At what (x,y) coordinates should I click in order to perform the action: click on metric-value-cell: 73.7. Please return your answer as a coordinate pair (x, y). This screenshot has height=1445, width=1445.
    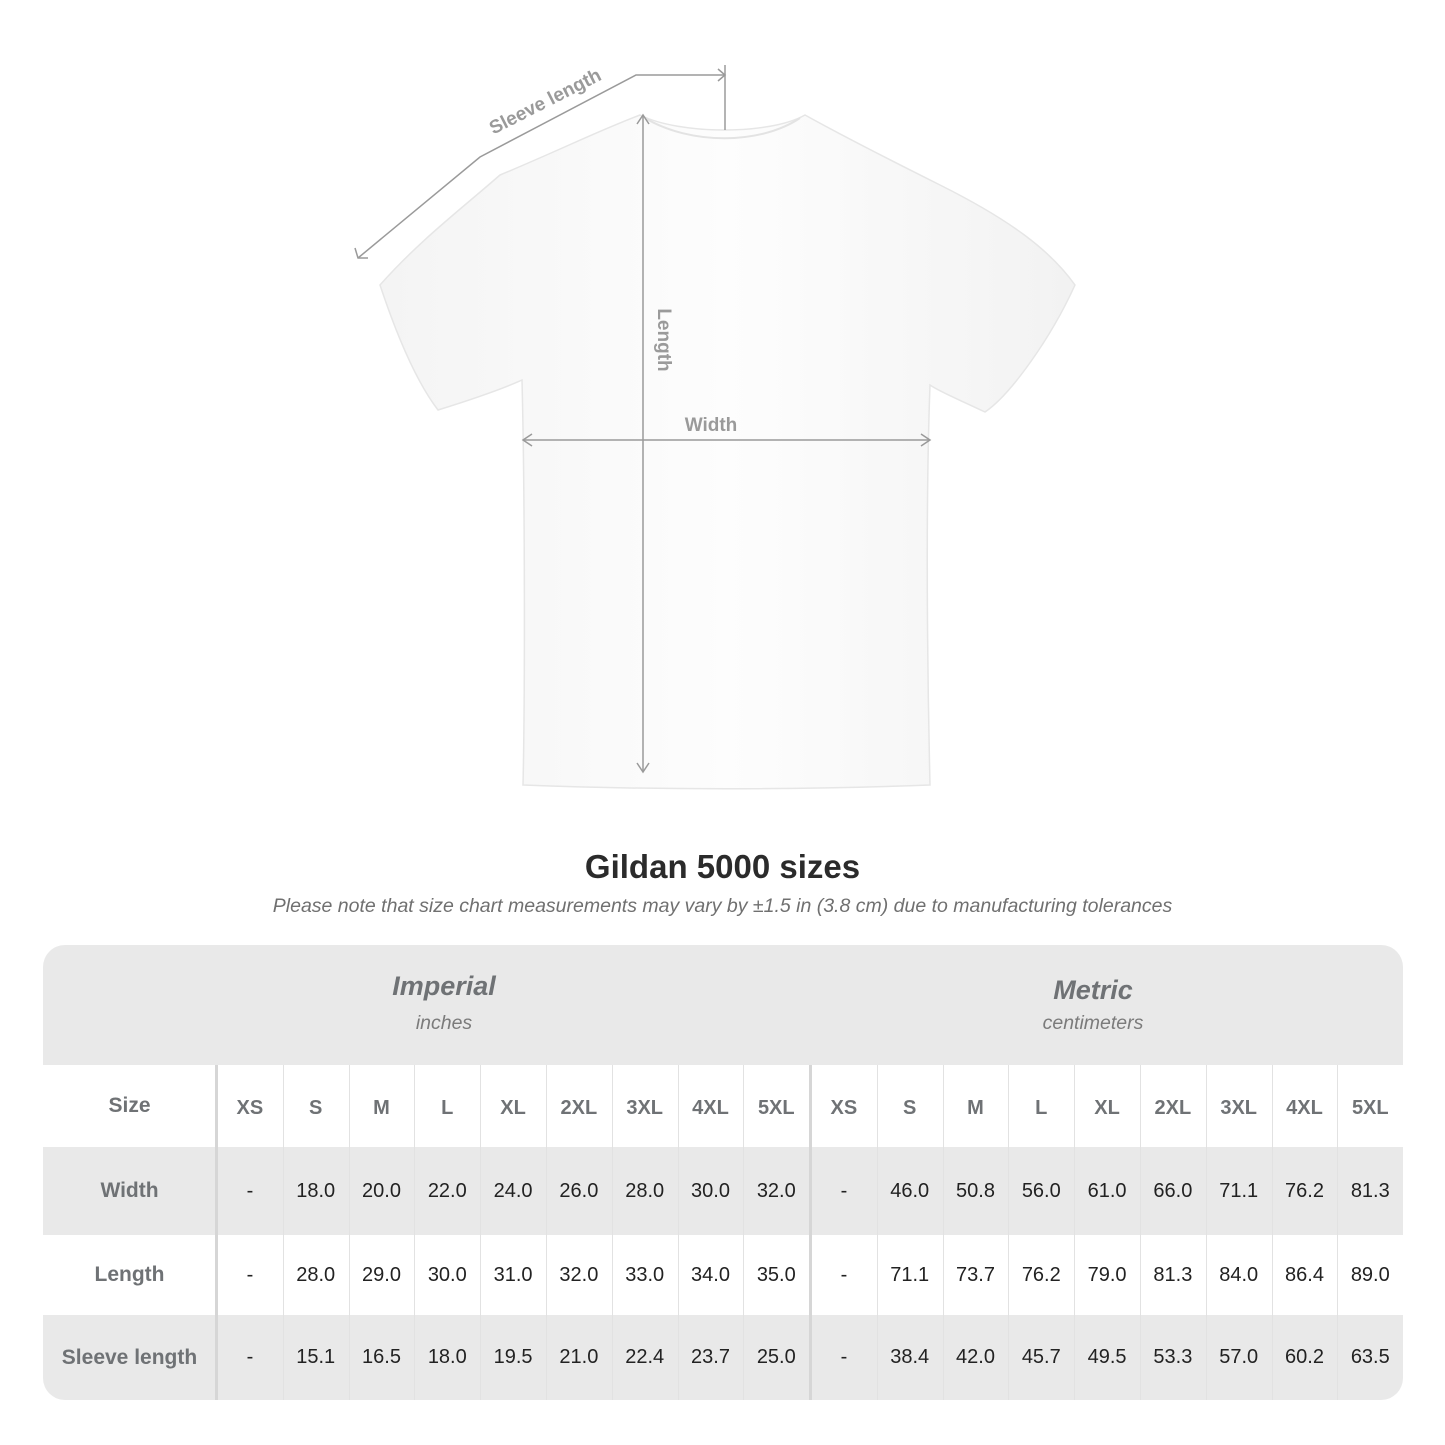
    Looking at the image, I should click on (975, 1274).